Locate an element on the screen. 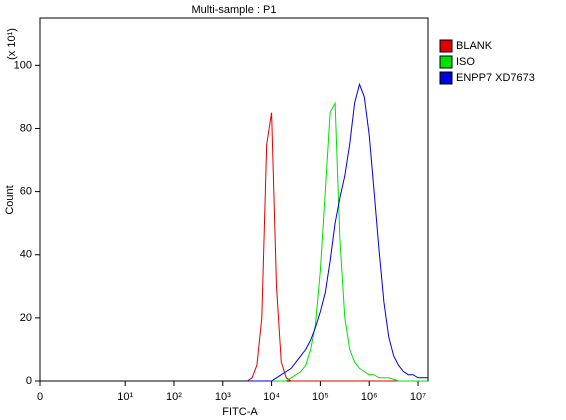  chart-title: Multi-sample : P1 is located at coordinates (234, 10).